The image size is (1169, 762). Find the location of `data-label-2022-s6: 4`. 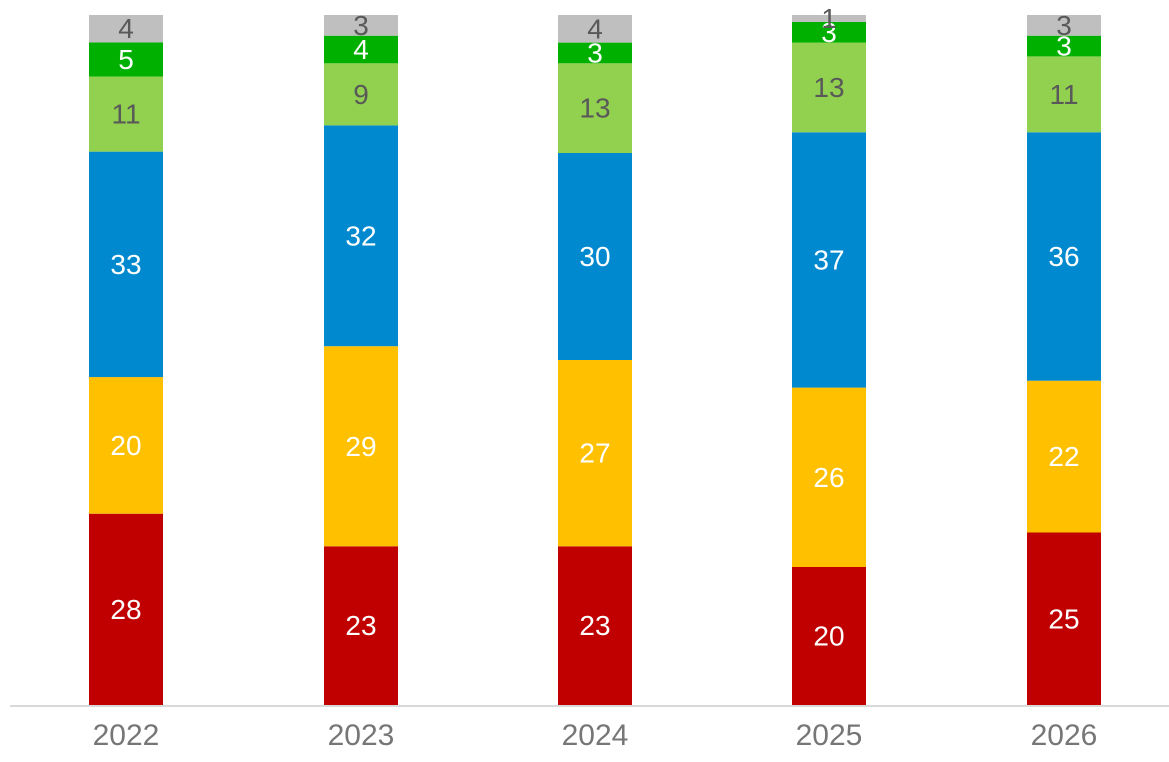

data-label-2022-s6: 4 is located at coordinates (126, 28).